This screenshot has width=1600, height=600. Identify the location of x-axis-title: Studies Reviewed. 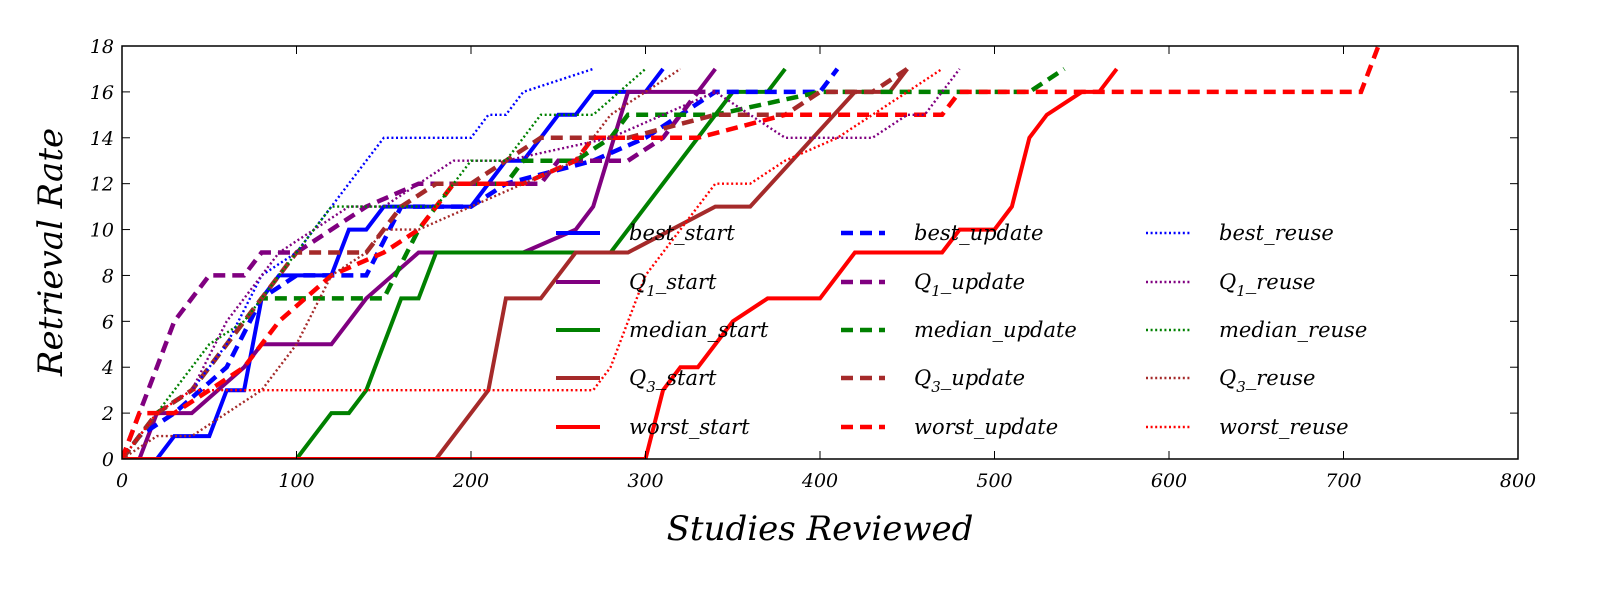
(820, 529).